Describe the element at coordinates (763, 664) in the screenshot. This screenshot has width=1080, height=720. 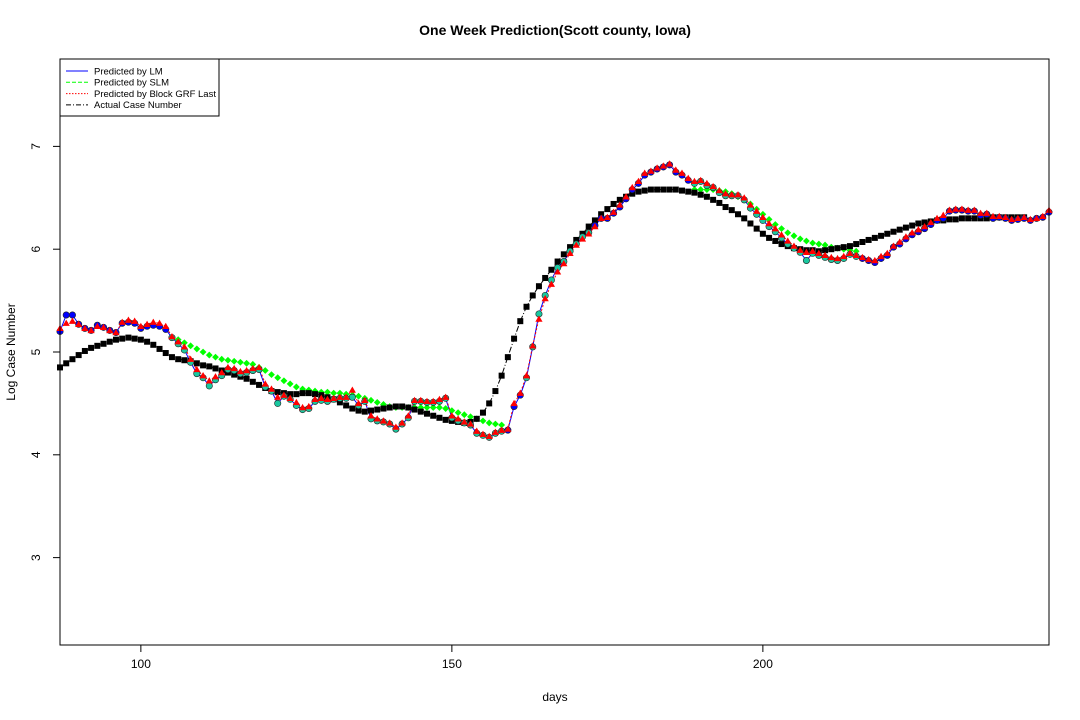
I see `x-tick-label: 200` at that location.